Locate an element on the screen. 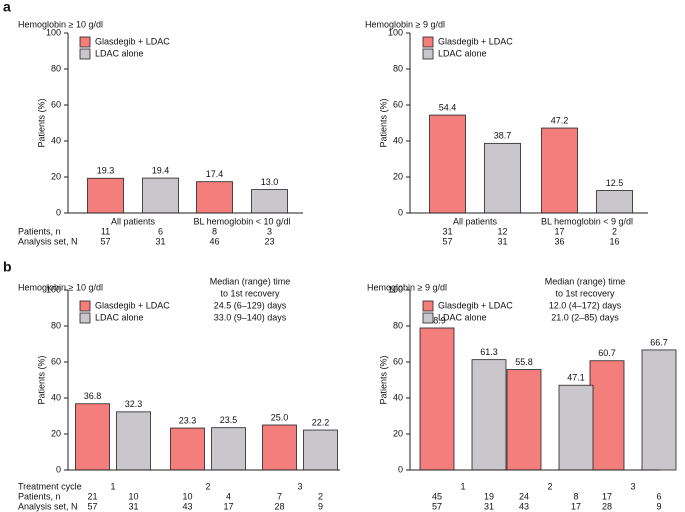 The width and height of the screenshot is (685, 512). table-cell: 9 is located at coordinates (658, 506).